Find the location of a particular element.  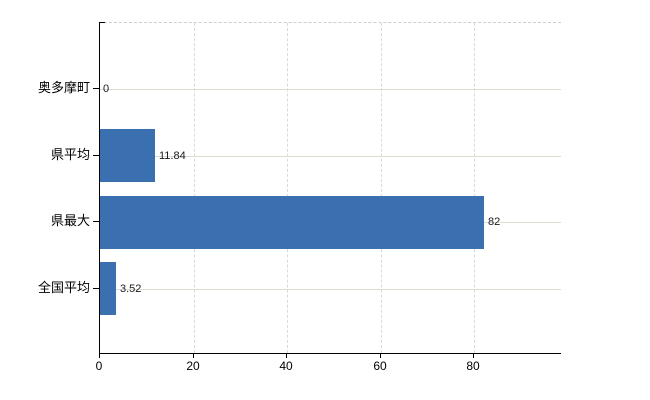

x-axis-tick-label: 80 is located at coordinates (473, 366).